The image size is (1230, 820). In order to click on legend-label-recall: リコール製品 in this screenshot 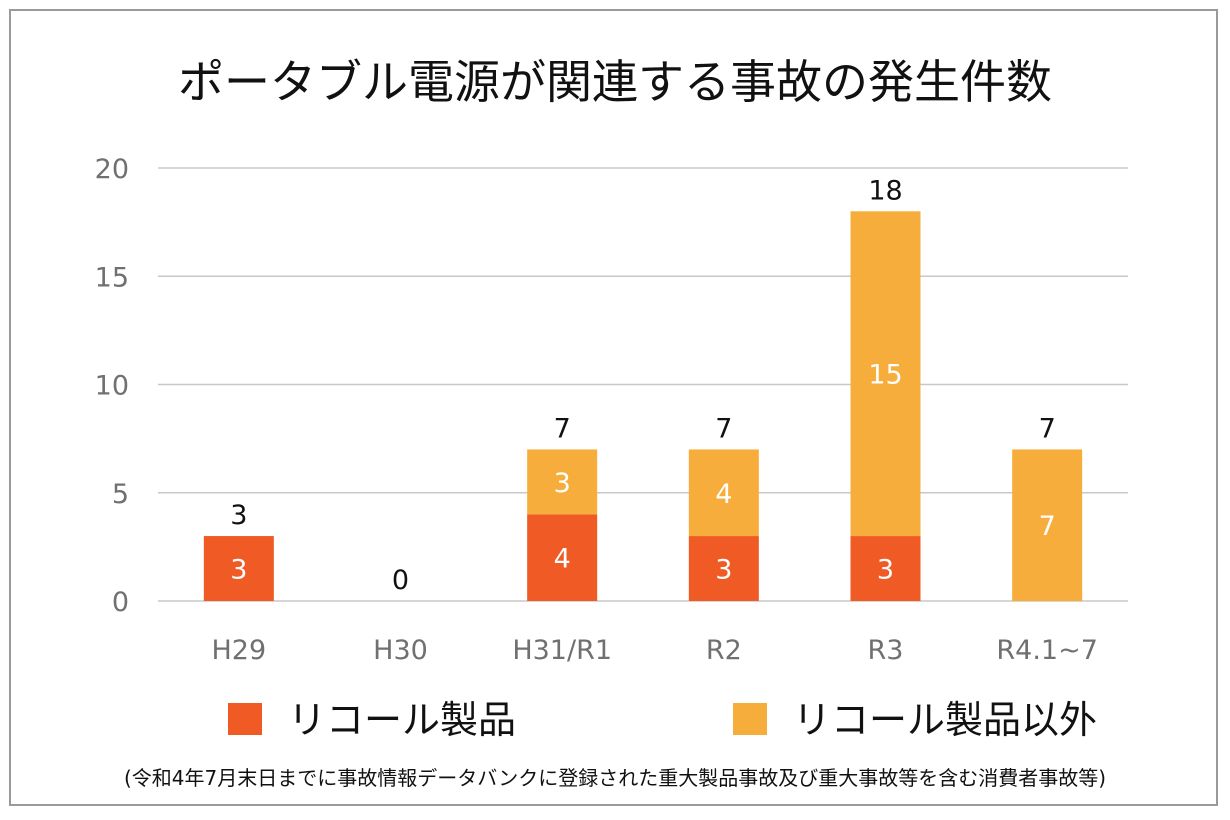, I will do `click(402, 720)`.